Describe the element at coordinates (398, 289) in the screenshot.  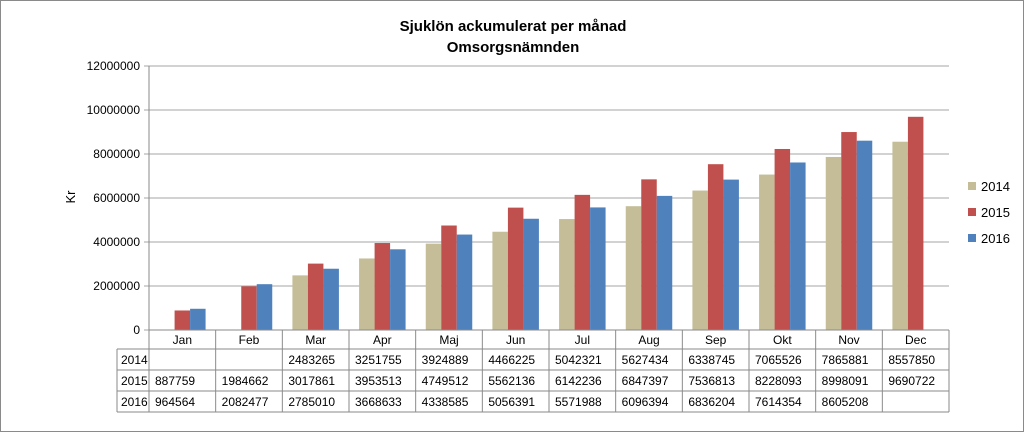
I see `bar-2016-Apr` at that location.